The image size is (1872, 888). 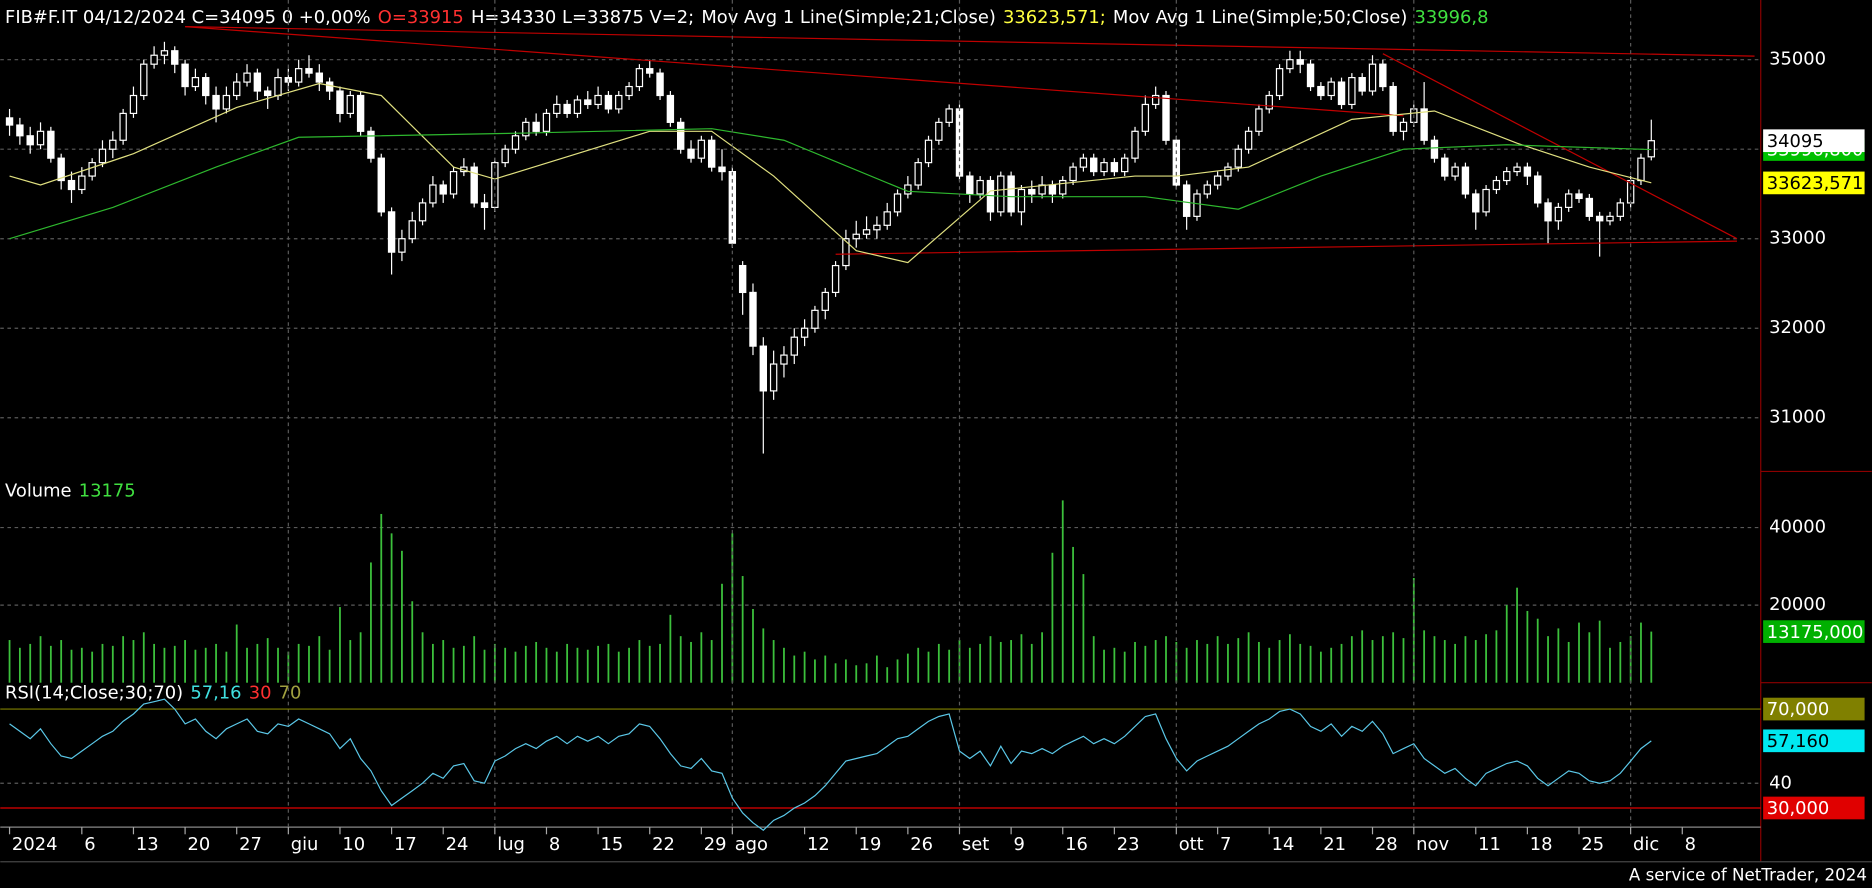 What do you see at coordinates (215, 692) in the screenshot?
I see `legend-entry: 57,16` at bounding box center [215, 692].